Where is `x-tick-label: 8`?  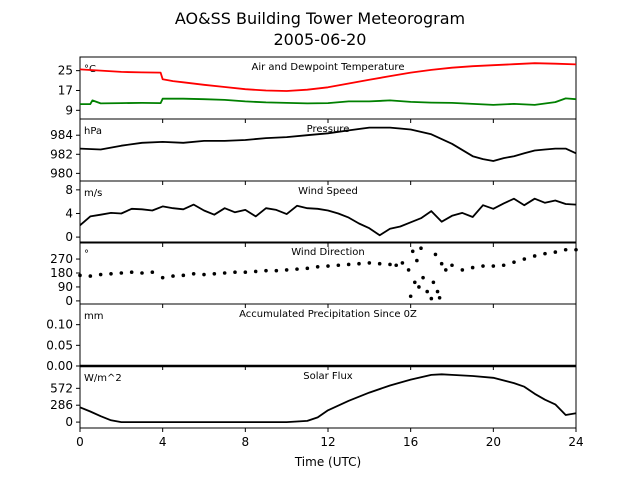
x-tick-label: 8 is located at coordinates (246, 442).